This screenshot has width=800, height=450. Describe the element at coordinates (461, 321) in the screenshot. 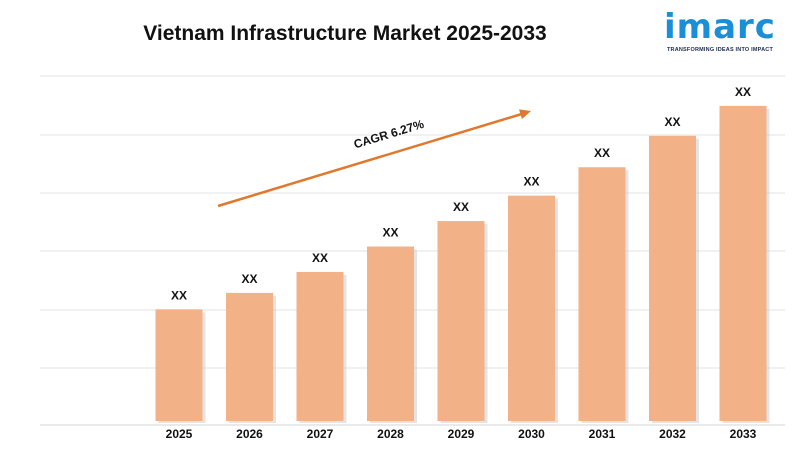

I see `bar-2029` at that location.